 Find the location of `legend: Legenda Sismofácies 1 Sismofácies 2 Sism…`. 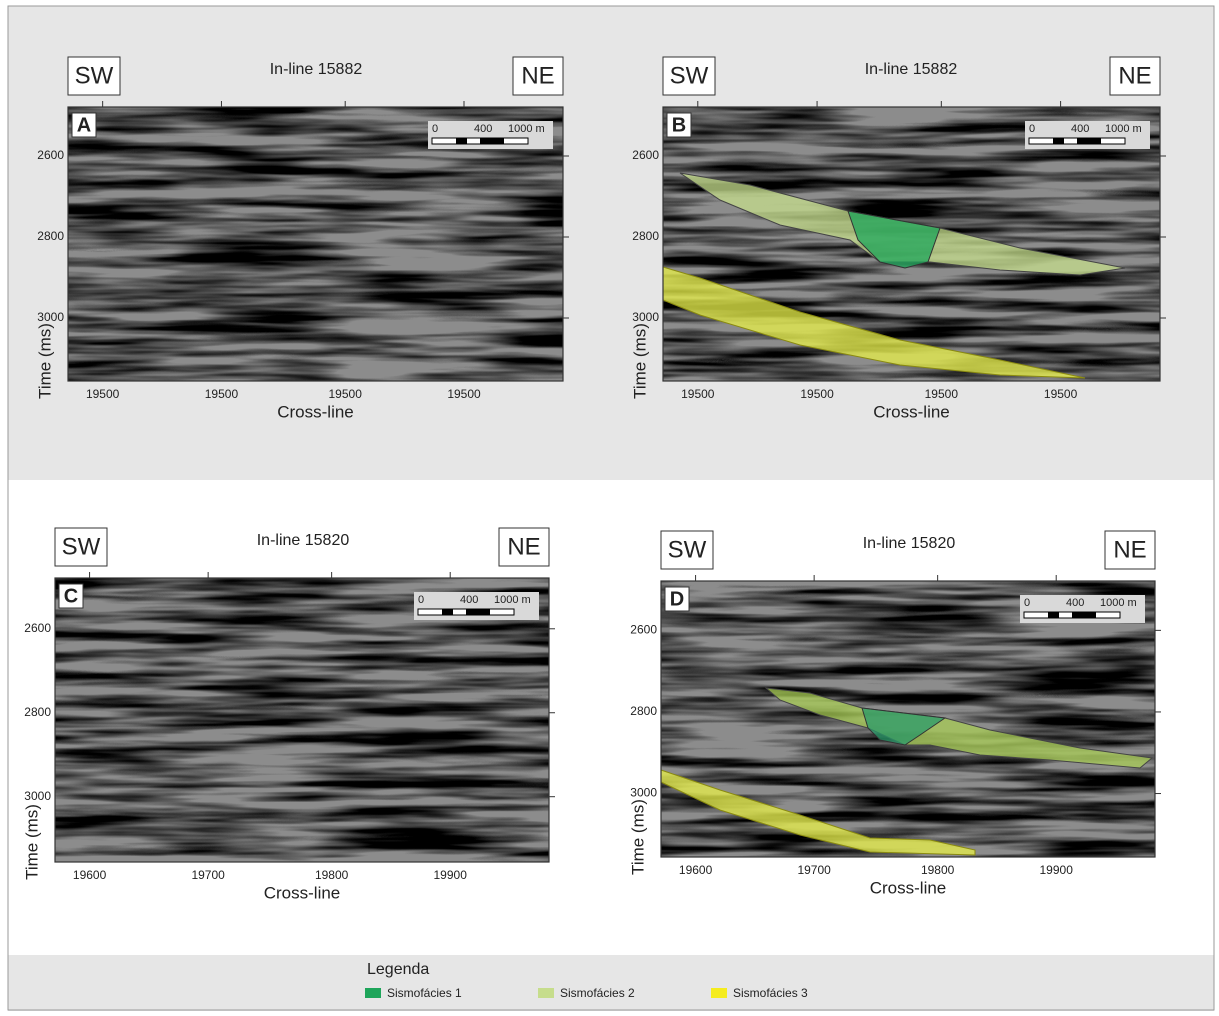

legend: Legenda Sismofácies 1 Sismofácies 2 Sism… is located at coordinates (586, 980).